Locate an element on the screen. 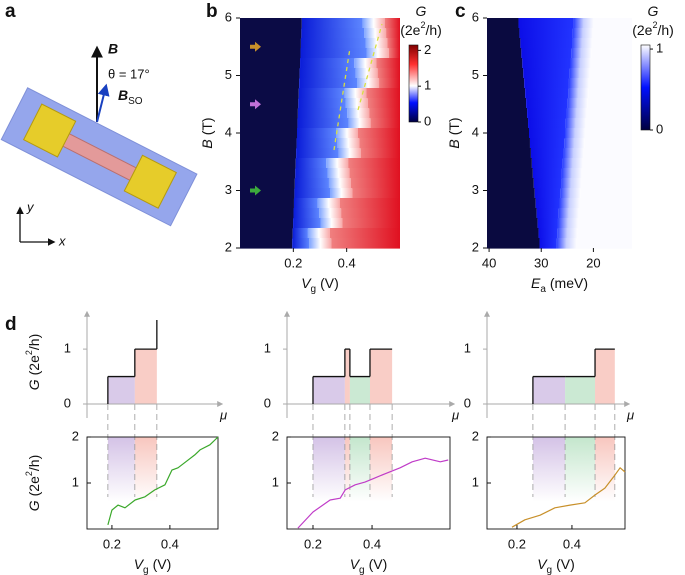 The image size is (685, 575). y-axis-label-part: (T) is located at coordinates (207, 126).